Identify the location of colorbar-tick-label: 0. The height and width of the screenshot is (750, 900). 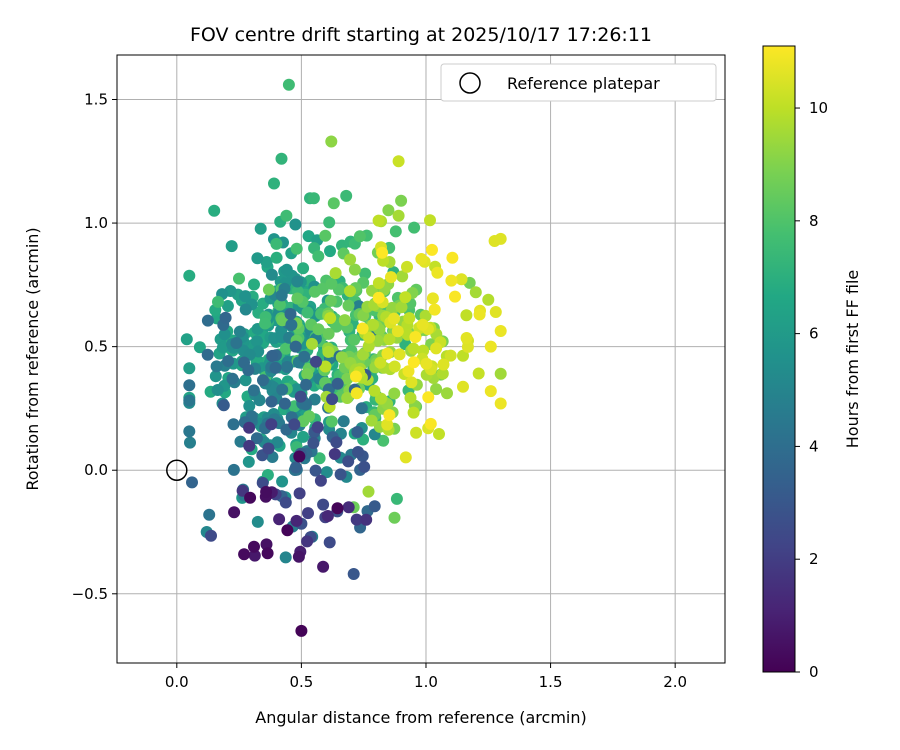
(814, 672).